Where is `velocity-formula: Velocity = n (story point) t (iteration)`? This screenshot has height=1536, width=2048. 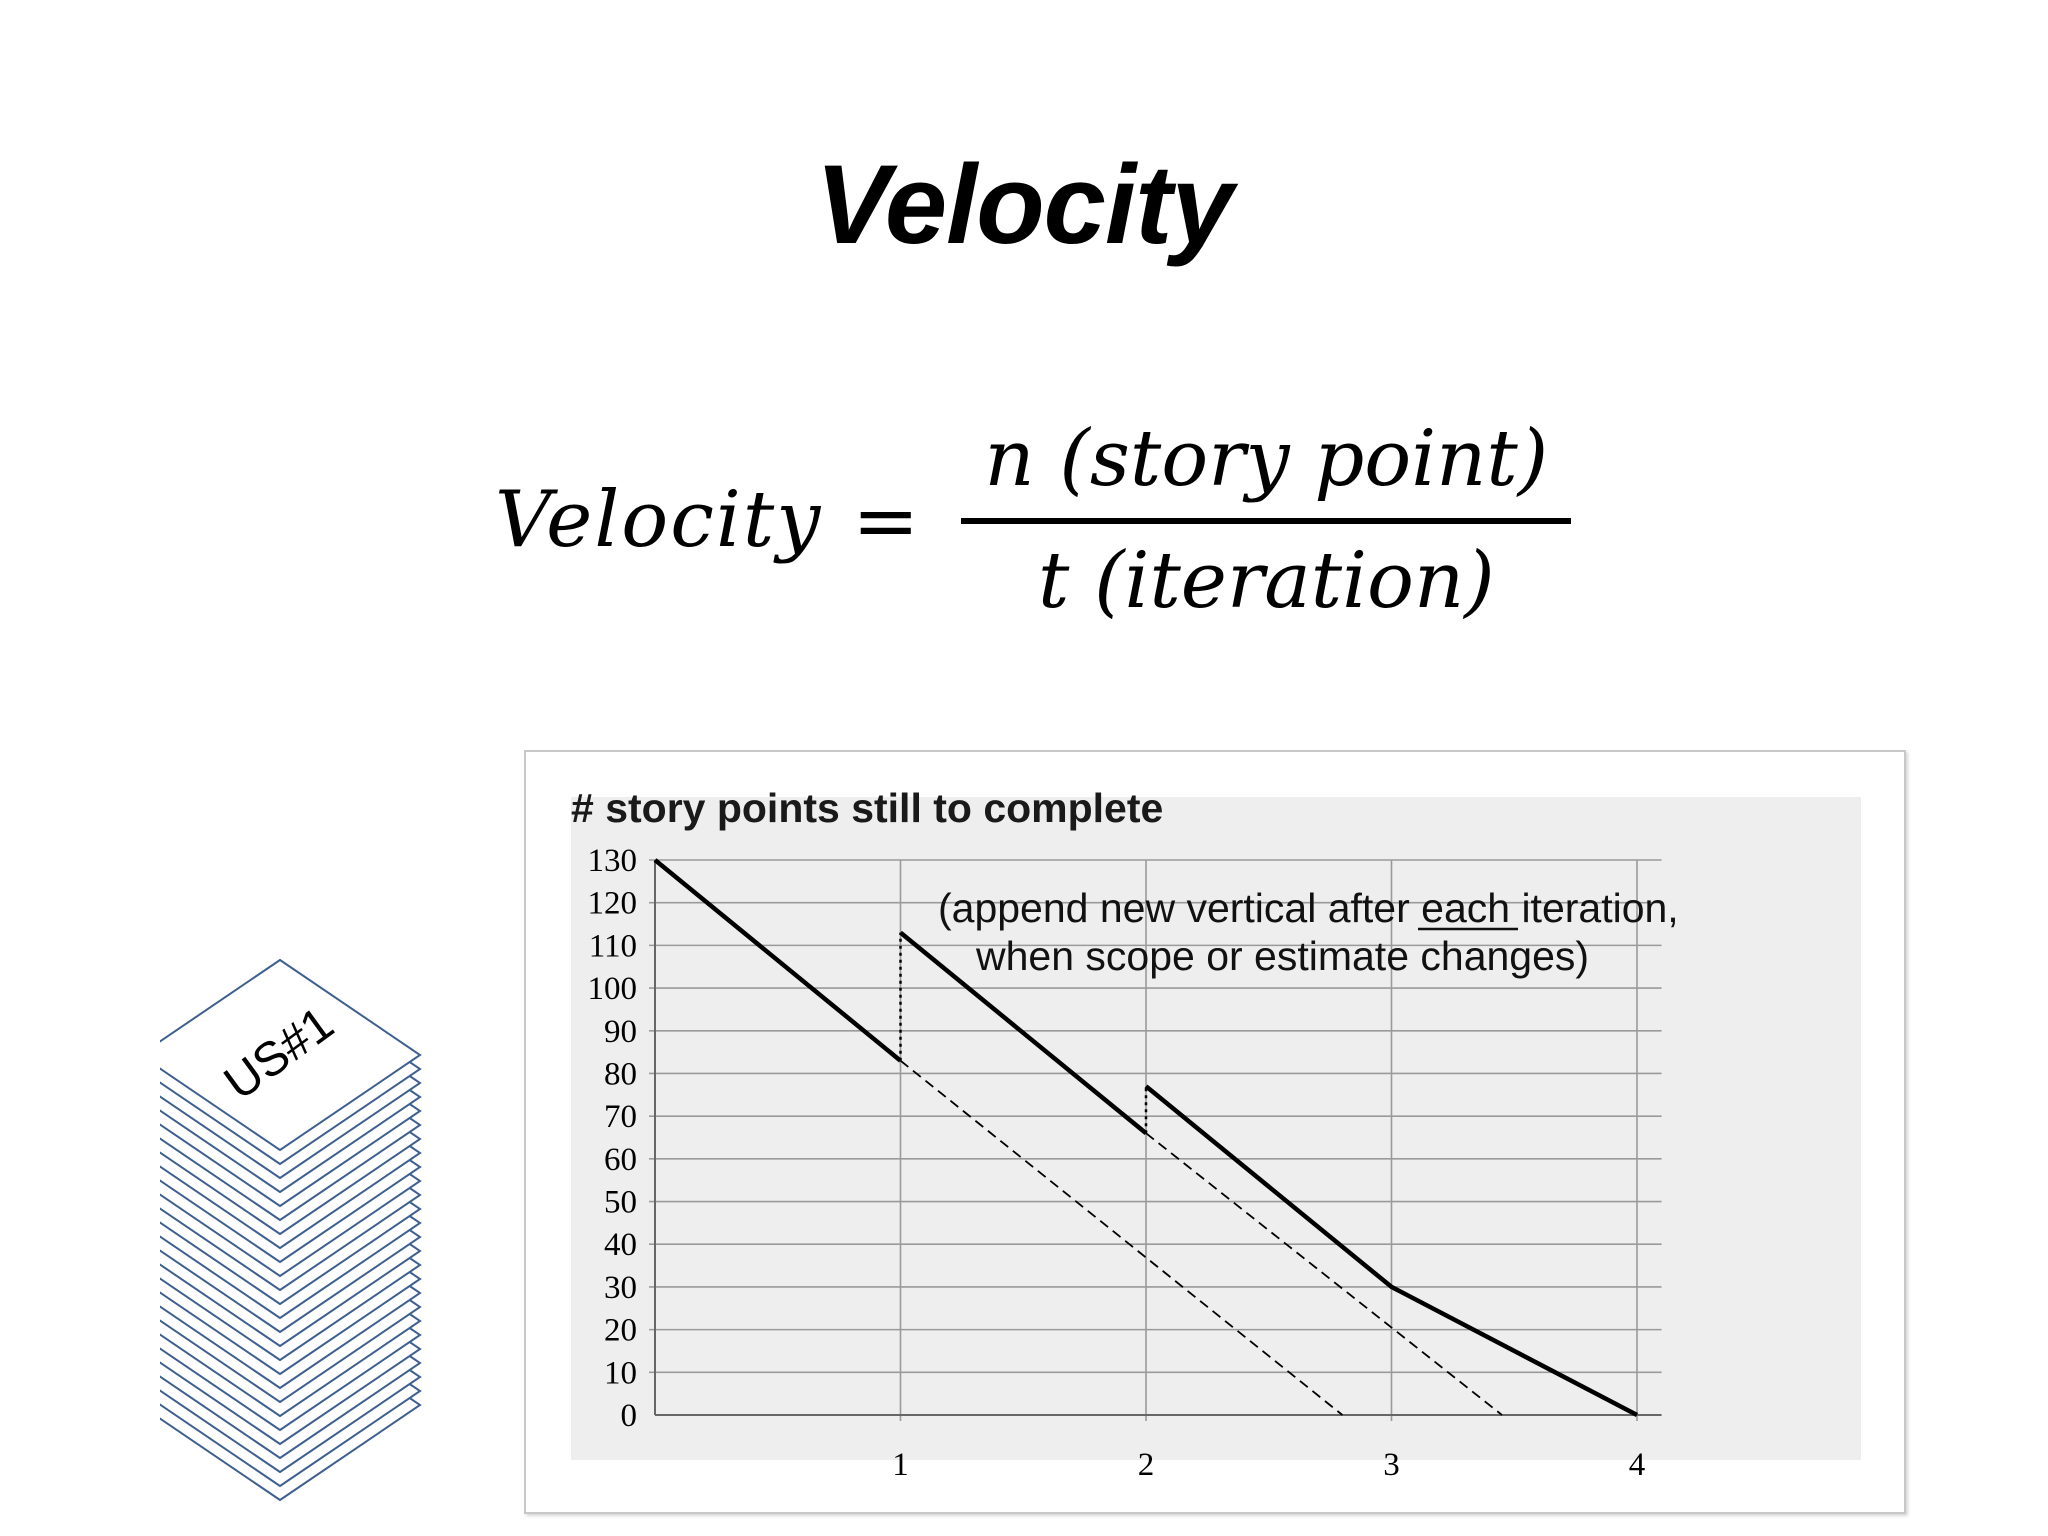 velocity-formula: Velocity = n (story point) t (iteration) is located at coordinates (1033, 520).